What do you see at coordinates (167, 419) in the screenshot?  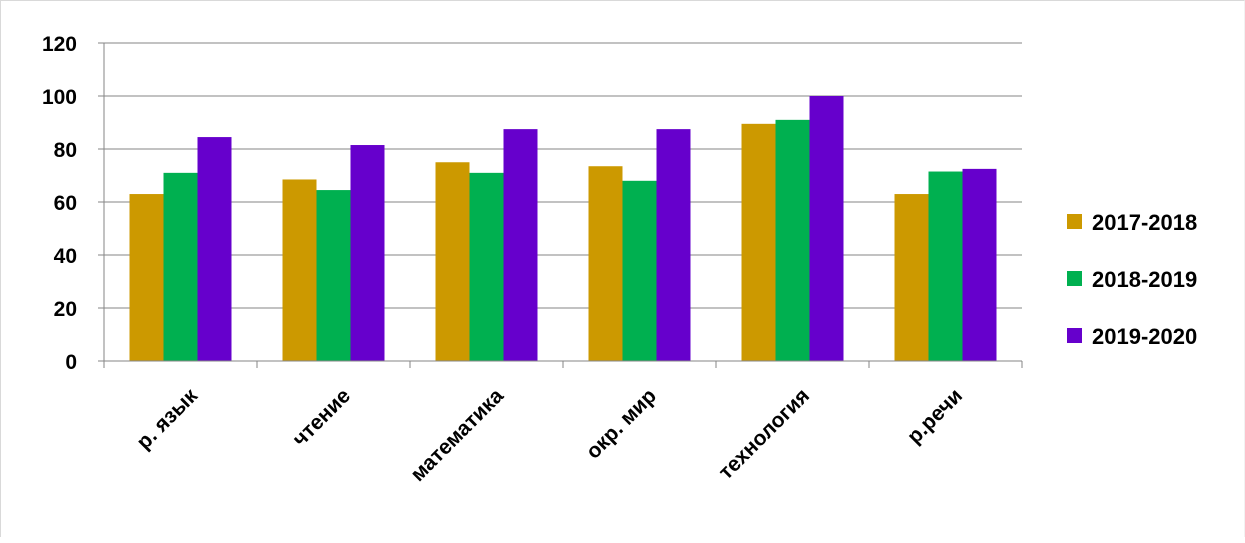 I see `x-category-label: р. язык` at bounding box center [167, 419].